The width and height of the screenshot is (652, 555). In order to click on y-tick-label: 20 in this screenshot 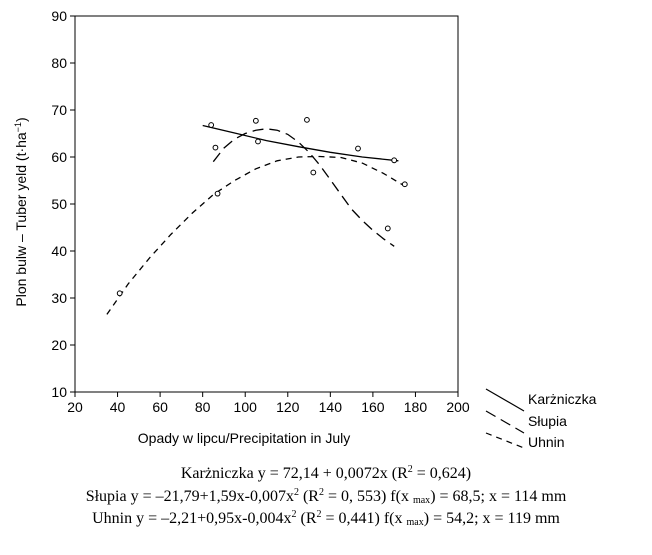, I will do `click(59, 345)`.